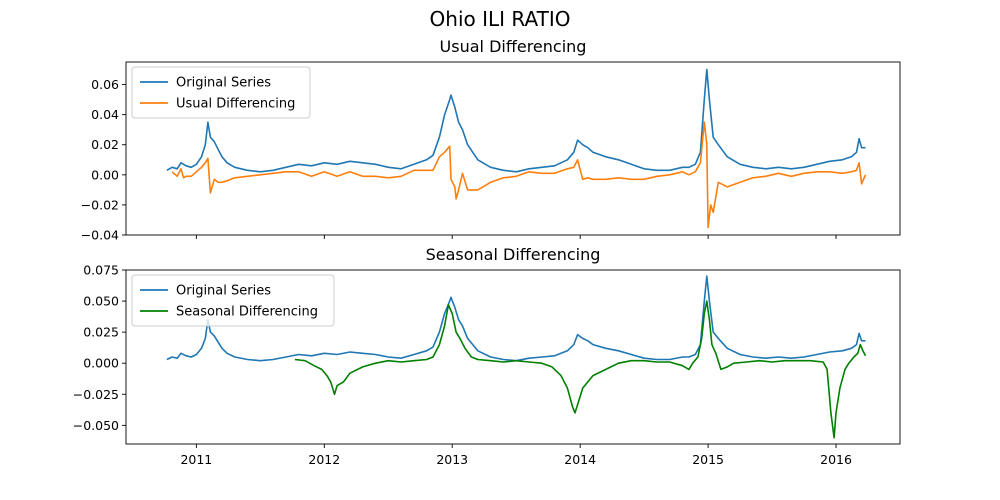 Image resolution: width=1000 pixels, height=500 pixels. Describe the element at coordinates (101, 270) in the screenshot. I see `y-tick-label: 0.075` at that location.